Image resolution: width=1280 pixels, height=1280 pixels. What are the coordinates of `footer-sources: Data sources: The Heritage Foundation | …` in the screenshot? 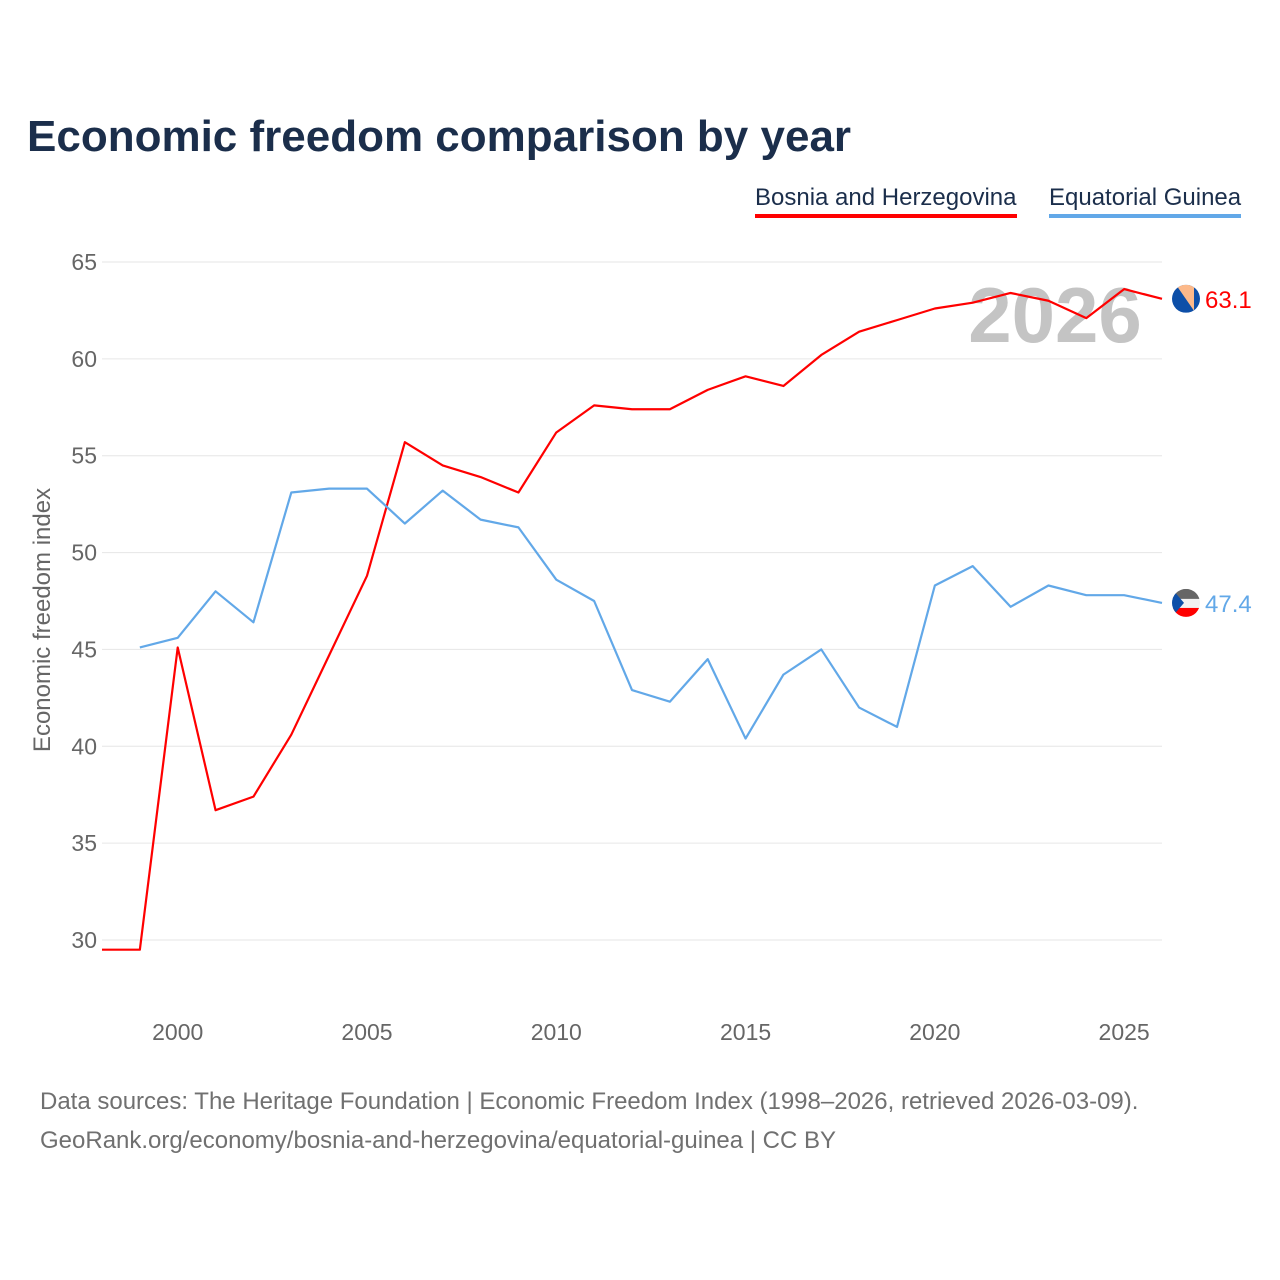 It's located at (589, 1101).